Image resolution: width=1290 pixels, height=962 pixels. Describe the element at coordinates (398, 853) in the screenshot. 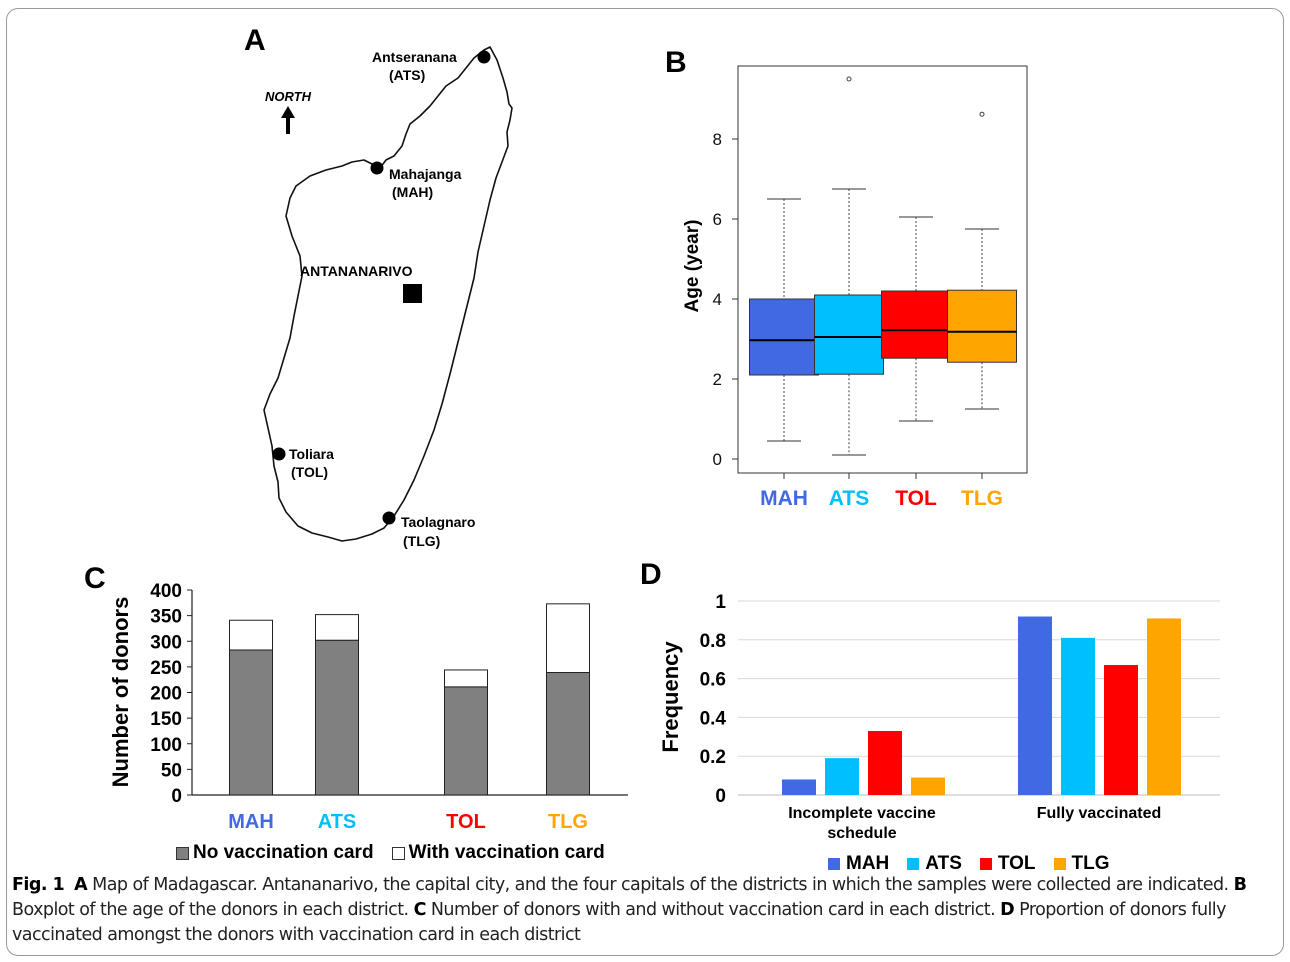

I see `legend-swatch-with-card` at that location.